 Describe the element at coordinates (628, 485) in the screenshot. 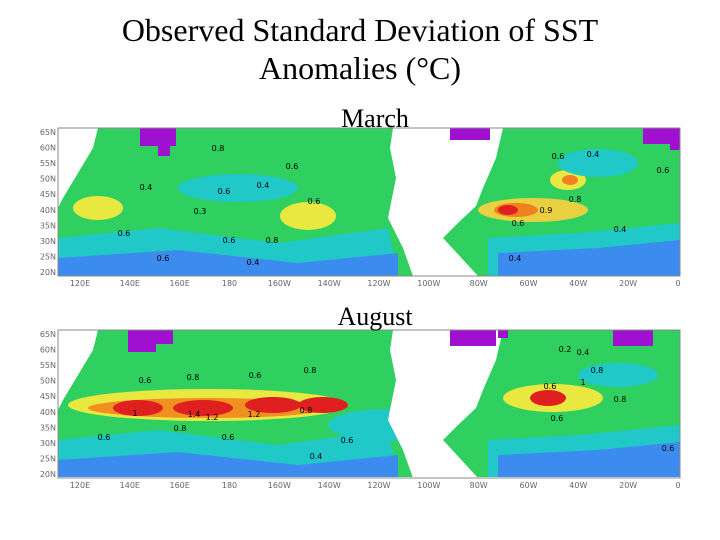

I see `lon-label: 20W` at that location.